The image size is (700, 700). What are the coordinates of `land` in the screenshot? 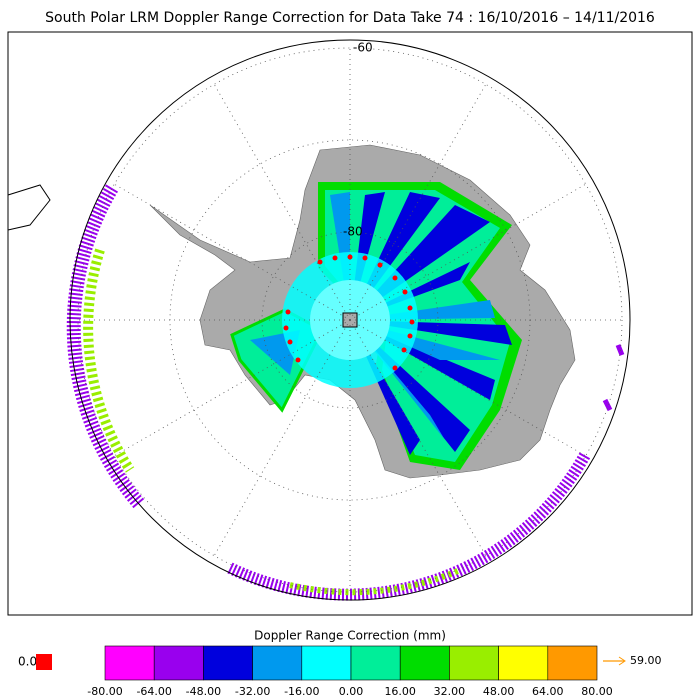 It's located at (29, 207).